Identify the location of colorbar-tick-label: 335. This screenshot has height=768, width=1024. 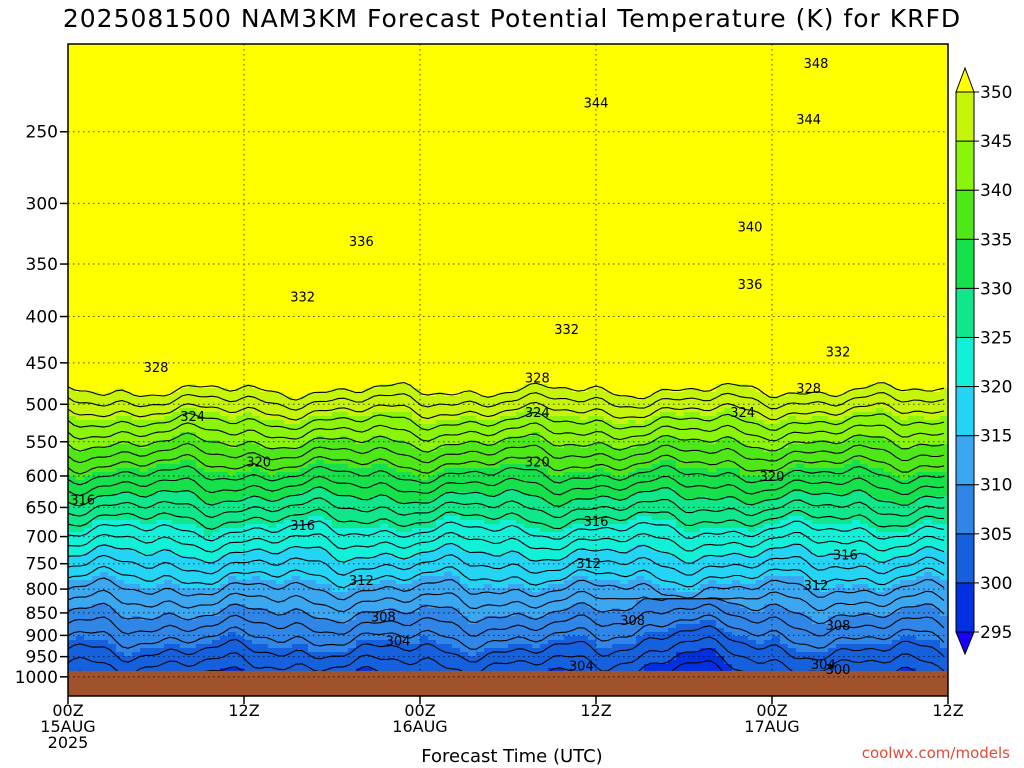
(996, 240).